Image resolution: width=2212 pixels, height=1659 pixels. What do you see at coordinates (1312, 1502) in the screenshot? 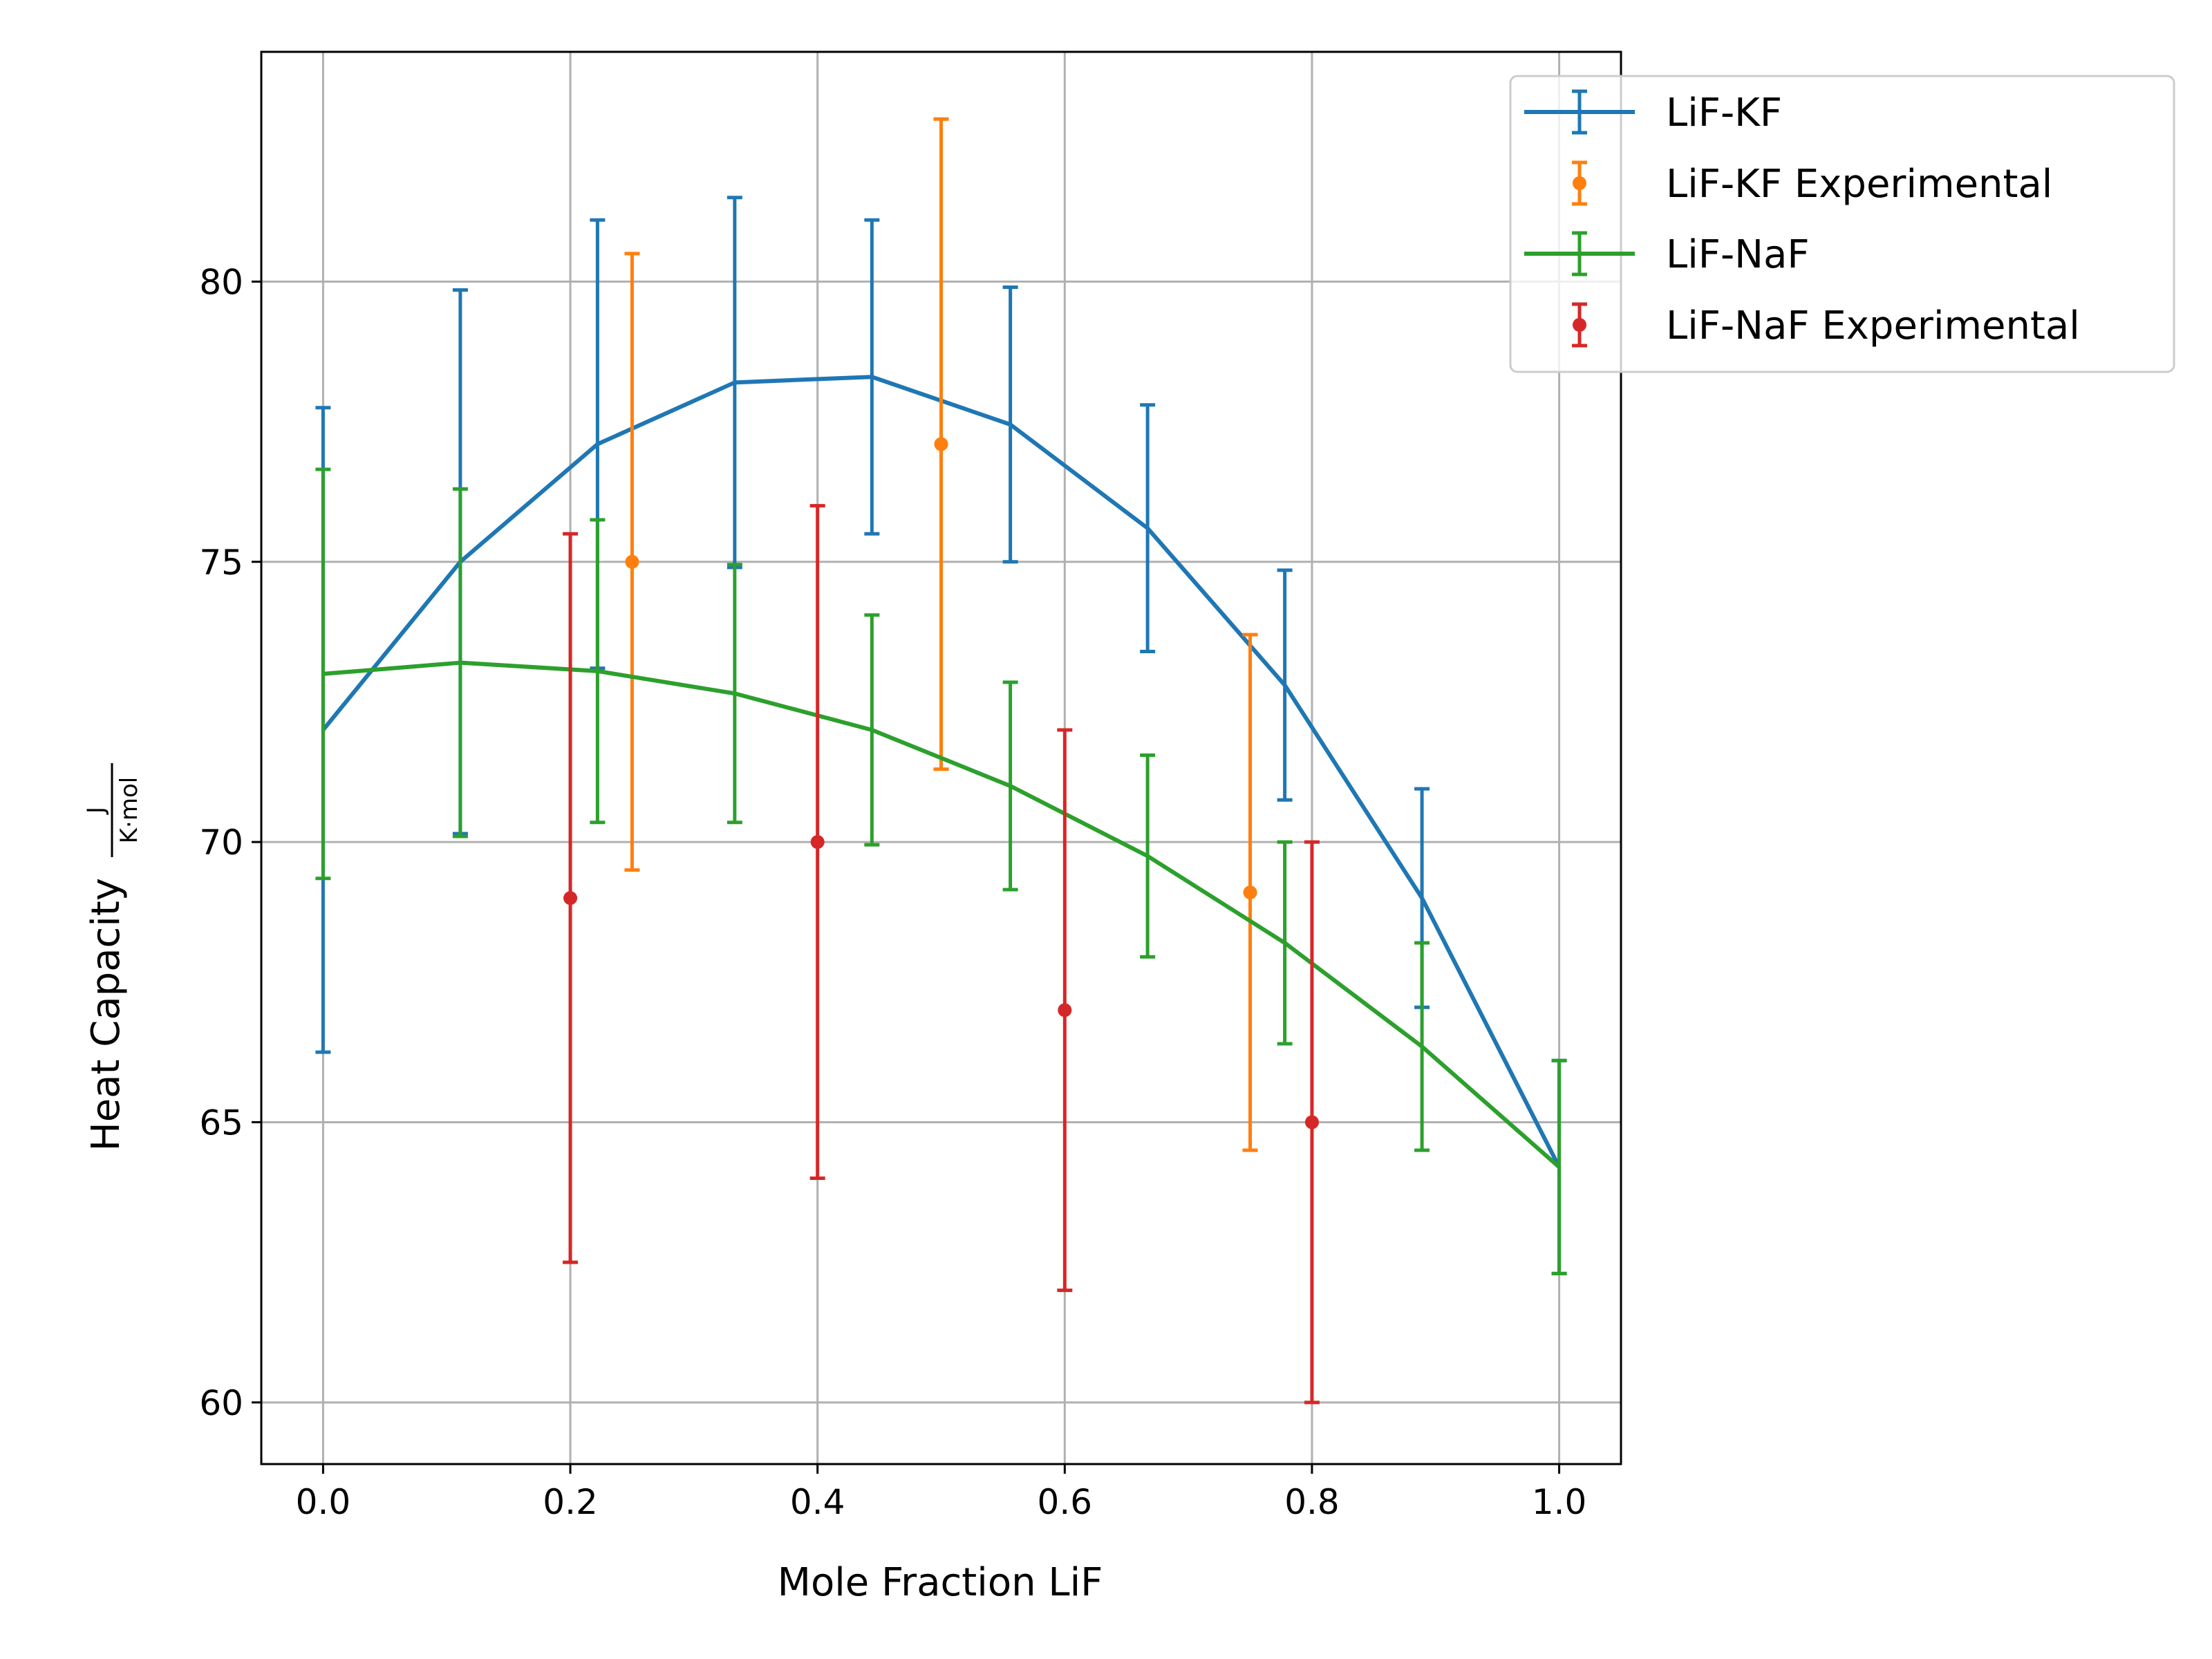
I see `x-tick-label: 0.8` at bounding box center [1312, 1502].